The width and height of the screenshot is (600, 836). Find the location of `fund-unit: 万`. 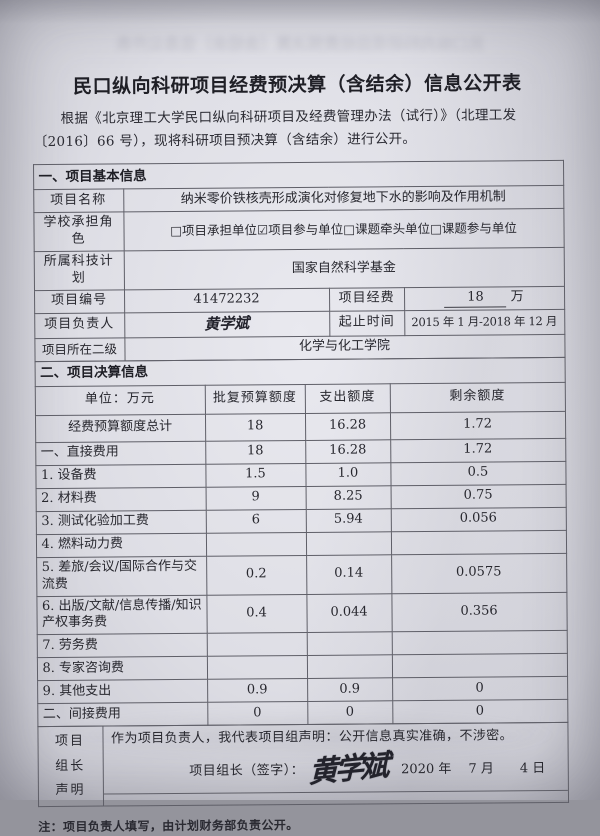

fund-unit: 万 is located at coordinates (517, 297).